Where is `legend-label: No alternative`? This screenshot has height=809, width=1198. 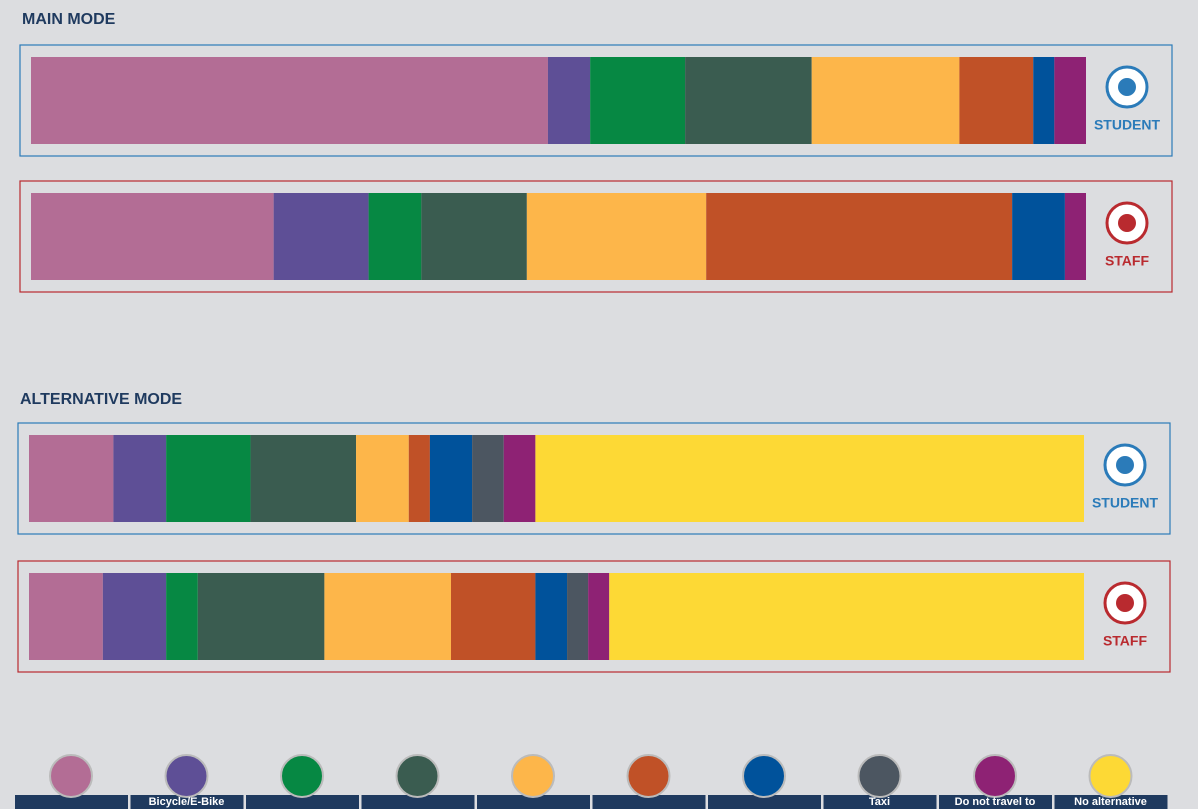 legend-label: No alternative is located at coordinates (1110, 802).